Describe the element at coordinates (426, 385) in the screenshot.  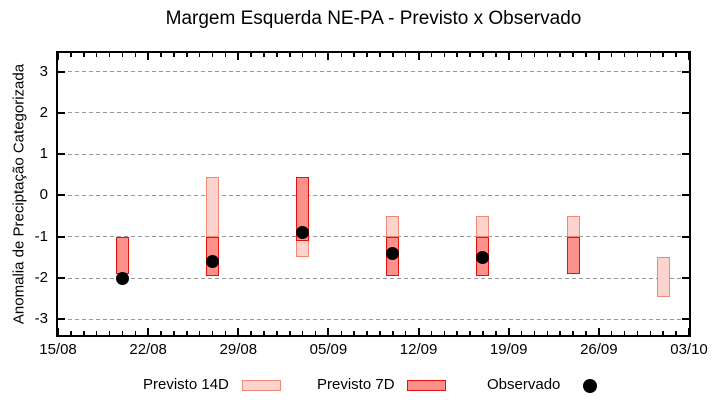
I see `legend-previsto-7d-swatch` at that location.